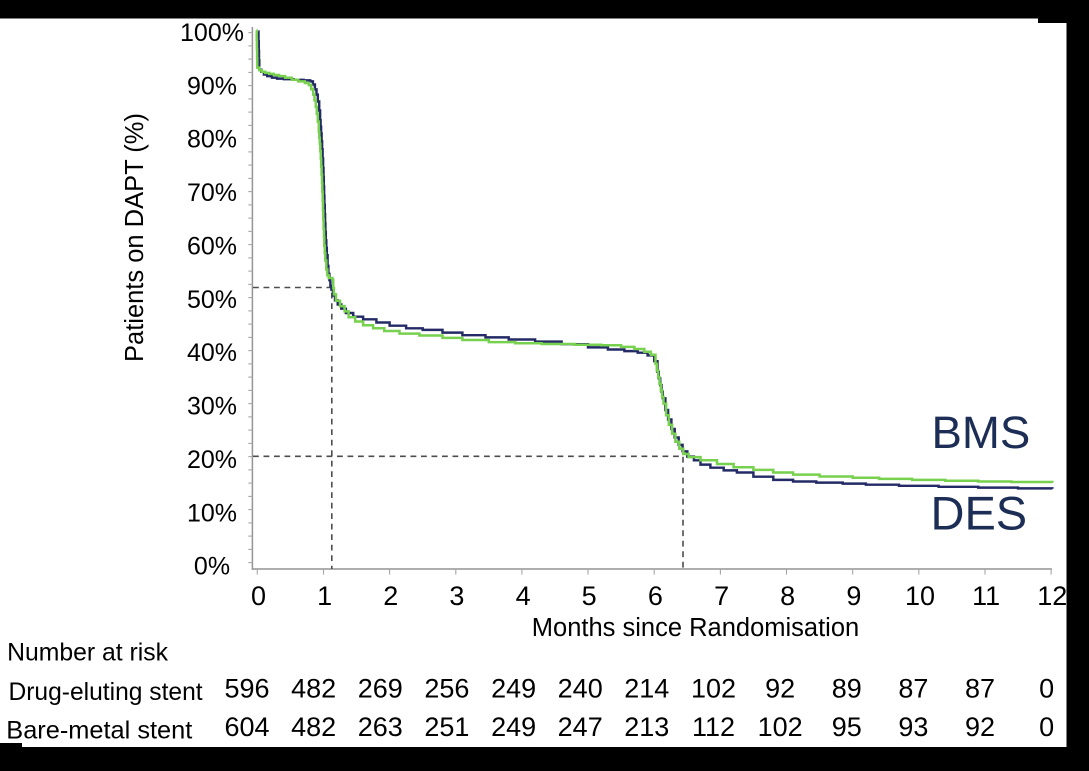  Describe the element at coordinates (212, 513) in the screenshot. I see `svg-text: 10%` at that location.